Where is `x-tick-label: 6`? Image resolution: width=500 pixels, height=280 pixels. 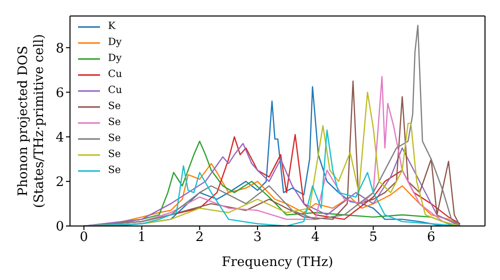
x-tick-label: 6 is located at coordinates (431, 238).